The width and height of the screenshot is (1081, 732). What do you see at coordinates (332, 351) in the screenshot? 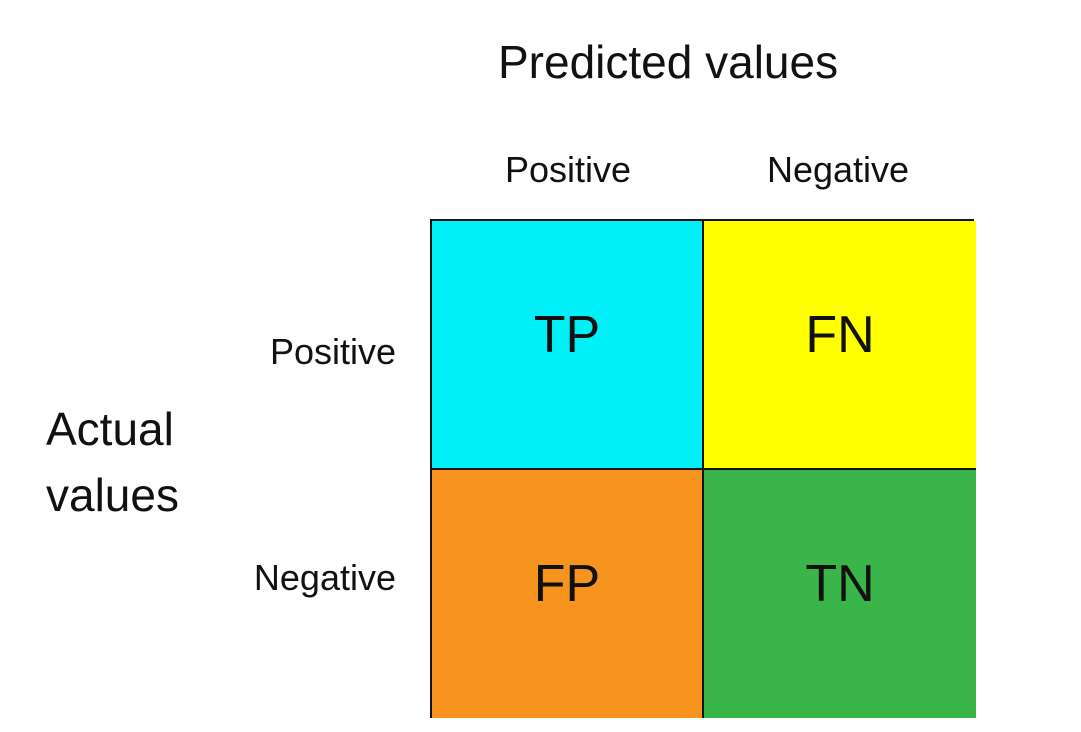
I see `row-label-positive: Positive` at bounding box center [332, 351].